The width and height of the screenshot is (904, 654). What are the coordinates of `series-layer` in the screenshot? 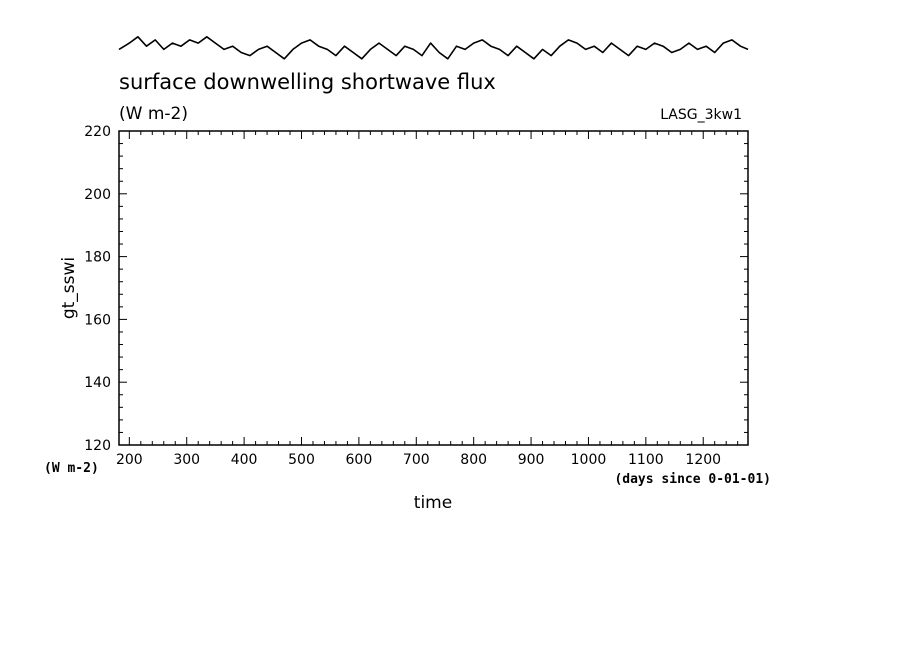 It's located at (433, 47).